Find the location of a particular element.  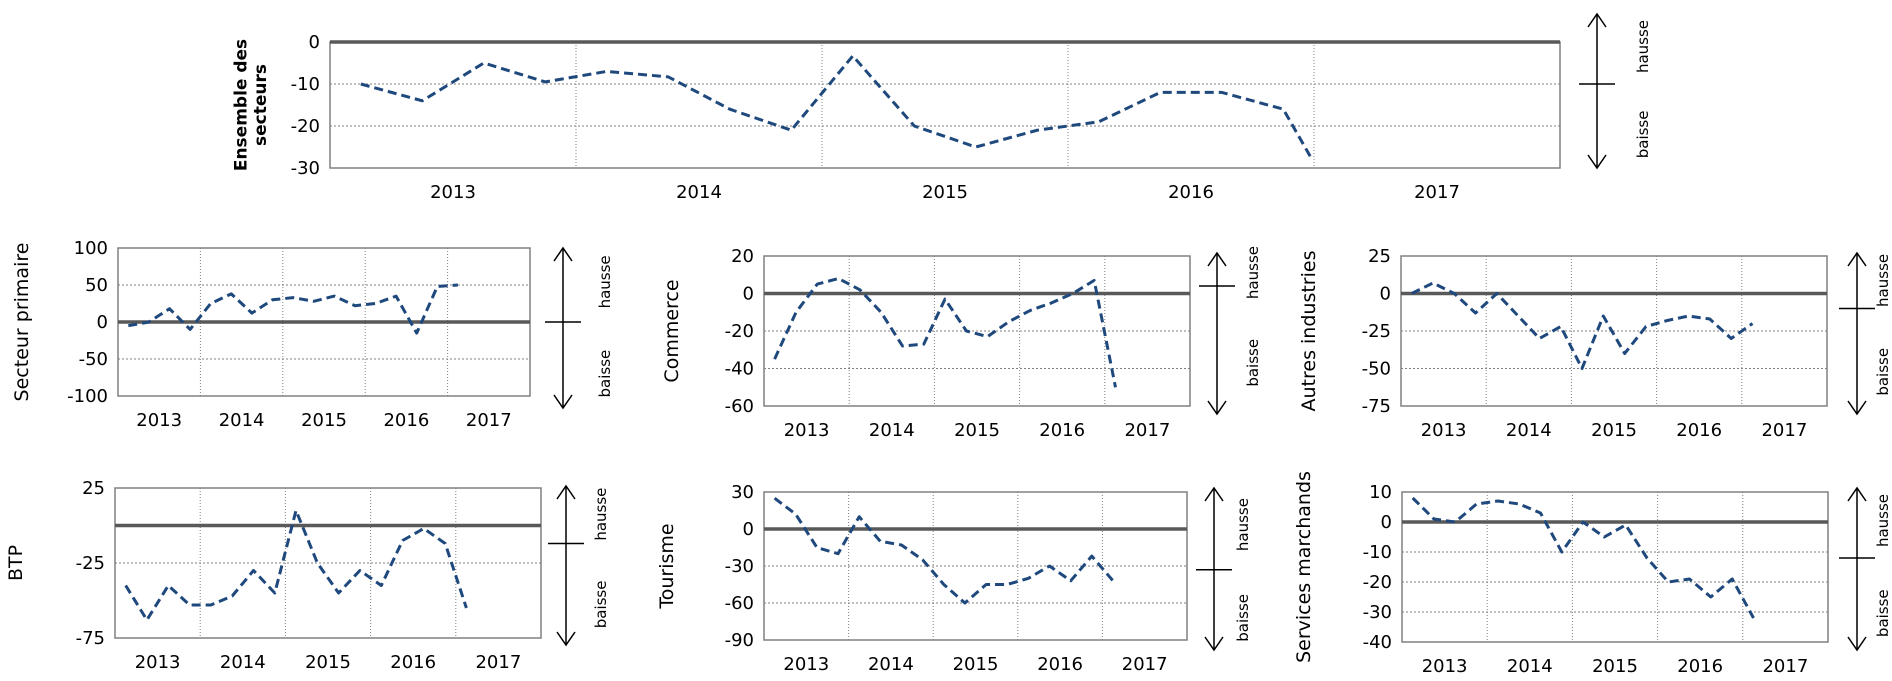

y-axis-label-line: secteurs is located at coordinates (261, 105).